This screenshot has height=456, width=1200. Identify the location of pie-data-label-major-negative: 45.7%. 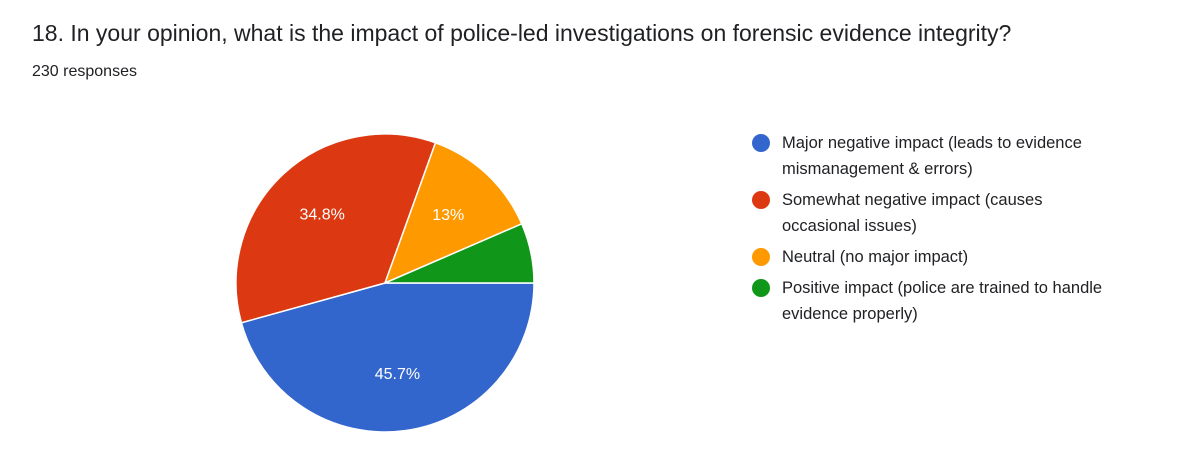
(397, 374).